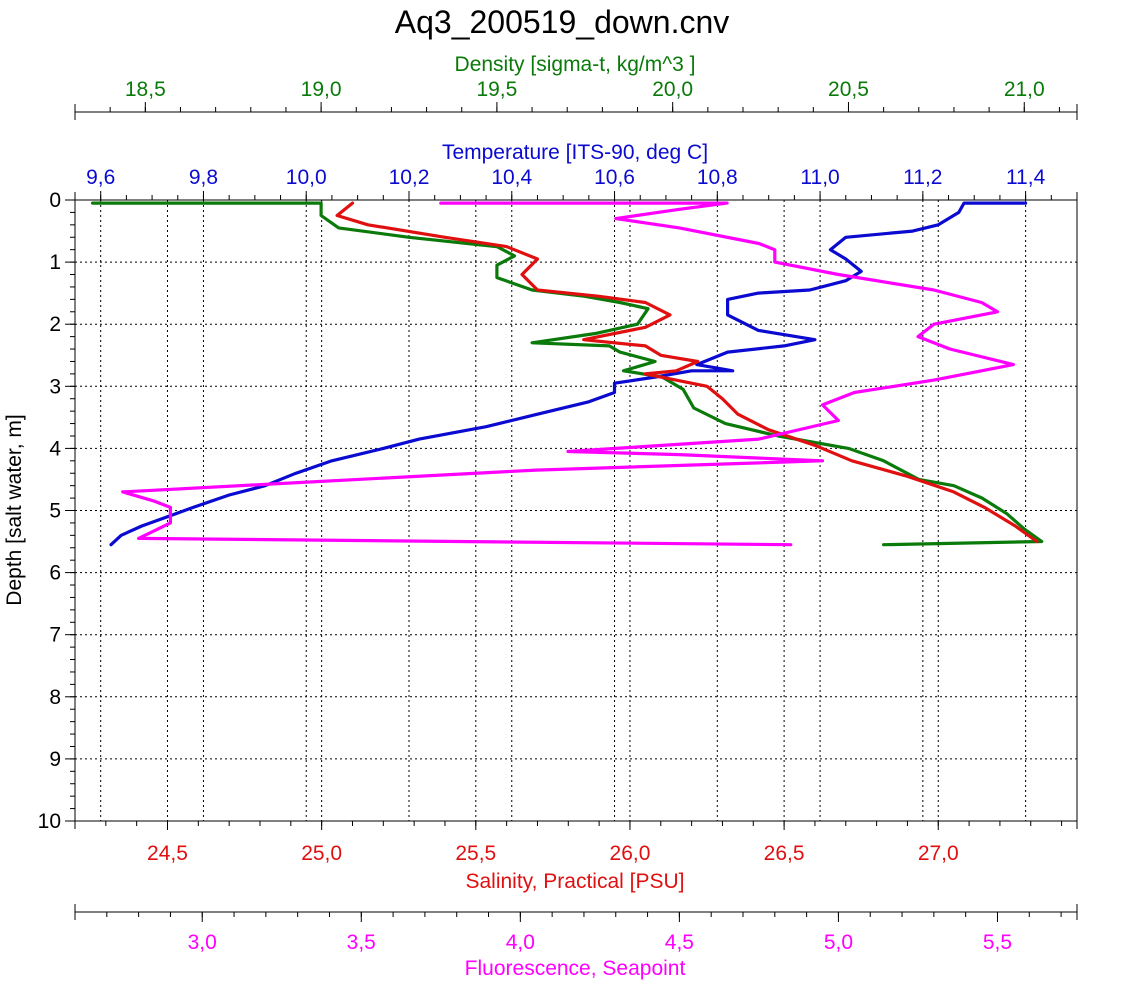 Image resolution: width=1127 pixels, height=982 pixels. I want to click on depth-tick-label: 9, so click(55, 759).